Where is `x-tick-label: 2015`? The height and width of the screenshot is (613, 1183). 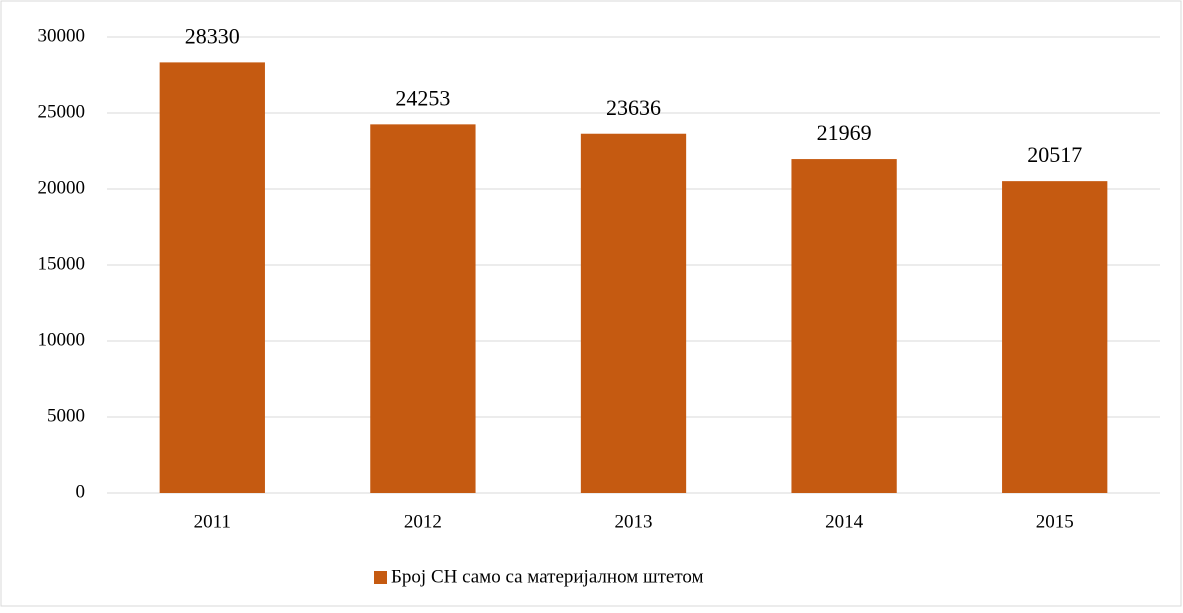
x-tick-label: 2015 is located at coordinates (1055, 521).